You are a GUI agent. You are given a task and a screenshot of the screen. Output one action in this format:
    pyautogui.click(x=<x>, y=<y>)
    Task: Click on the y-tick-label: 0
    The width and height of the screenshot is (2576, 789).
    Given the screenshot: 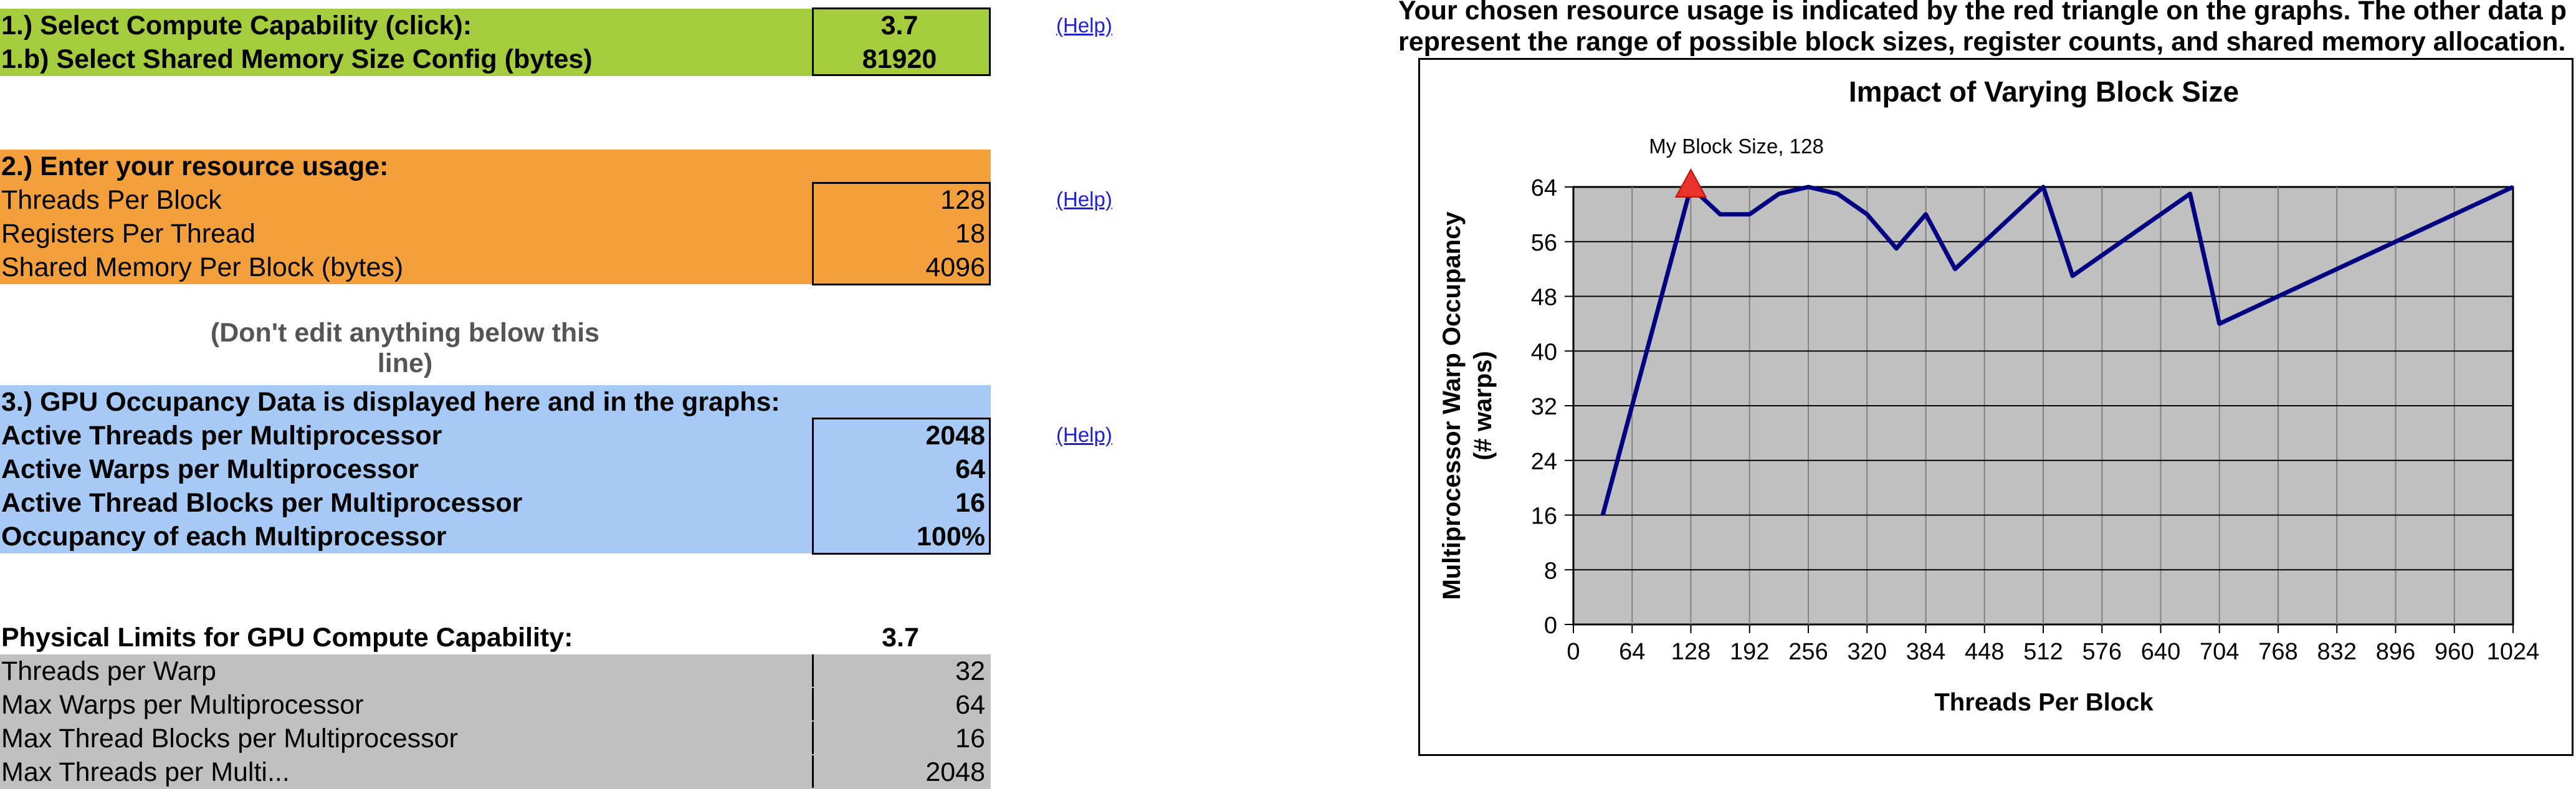 What is the action you would take?
    pyautogui.click(x=1551, y=626)
    